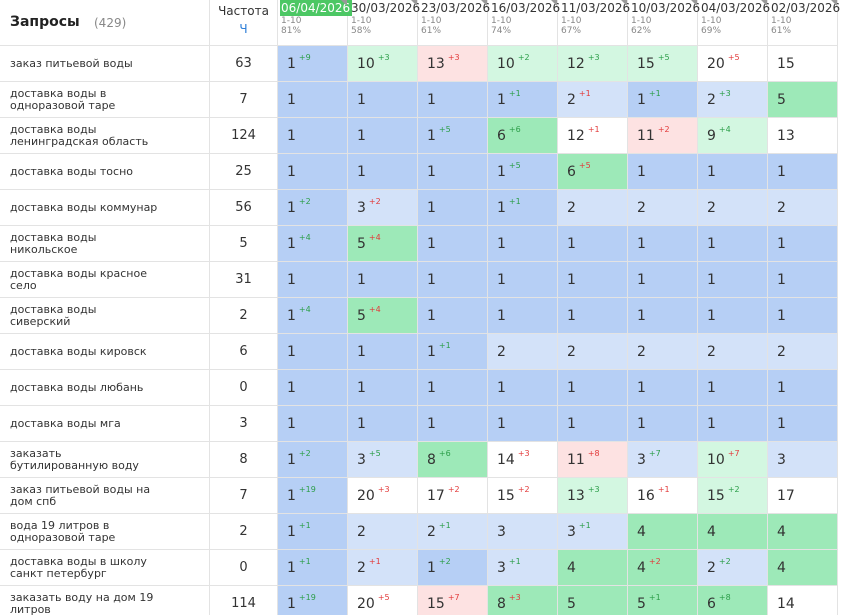  I want to click on position-value: 6, so click(711, 603).